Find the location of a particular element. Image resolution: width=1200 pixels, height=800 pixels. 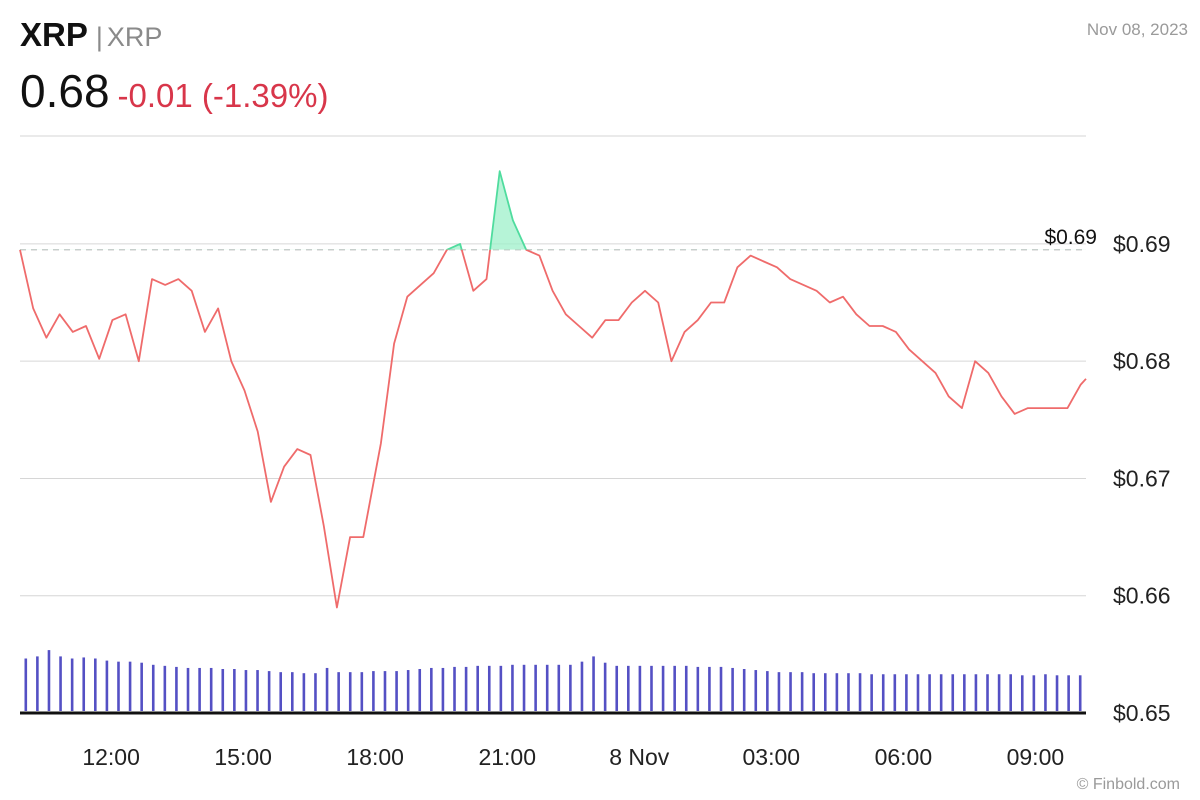

y-tick-label: $0.67 is located at coordinates (1142, 478).